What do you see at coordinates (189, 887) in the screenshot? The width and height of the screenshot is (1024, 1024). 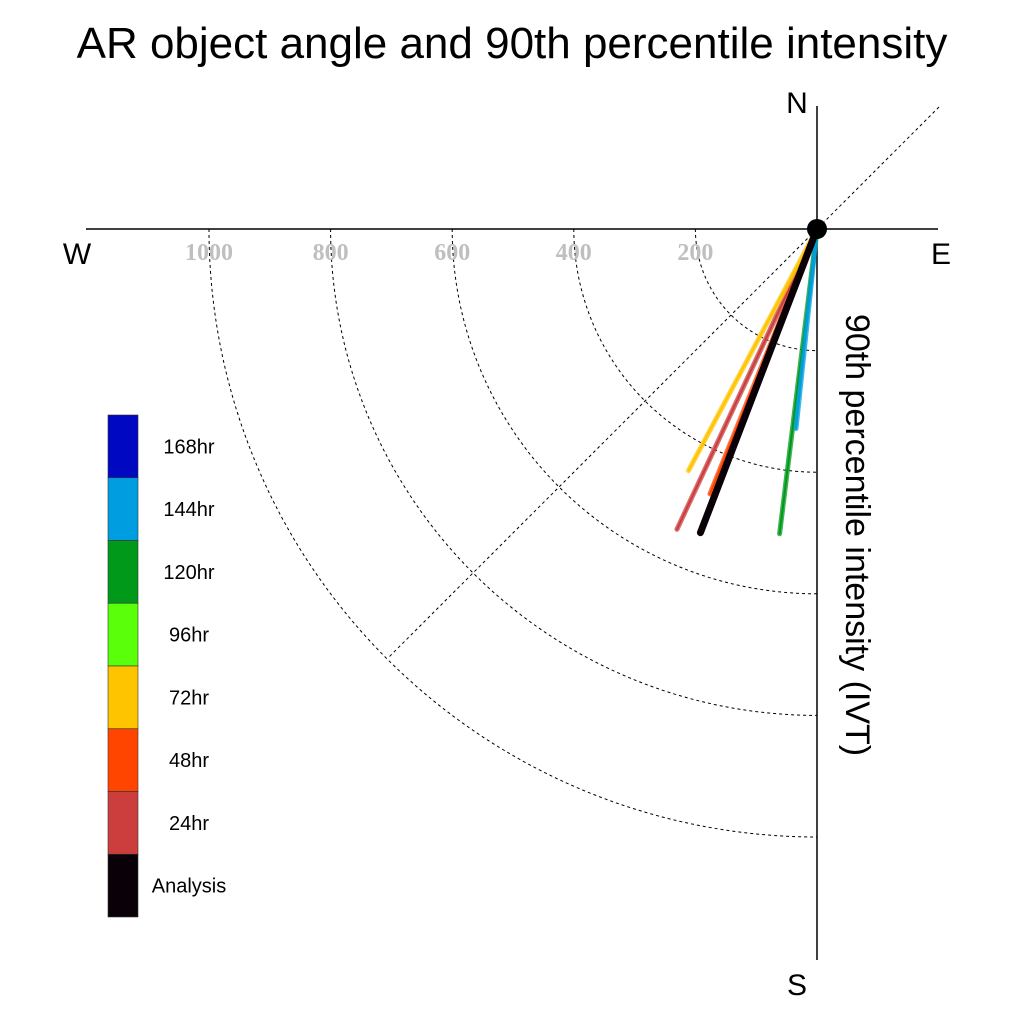 I see `legend-label: Analysis` at bounding box center [189, 887].